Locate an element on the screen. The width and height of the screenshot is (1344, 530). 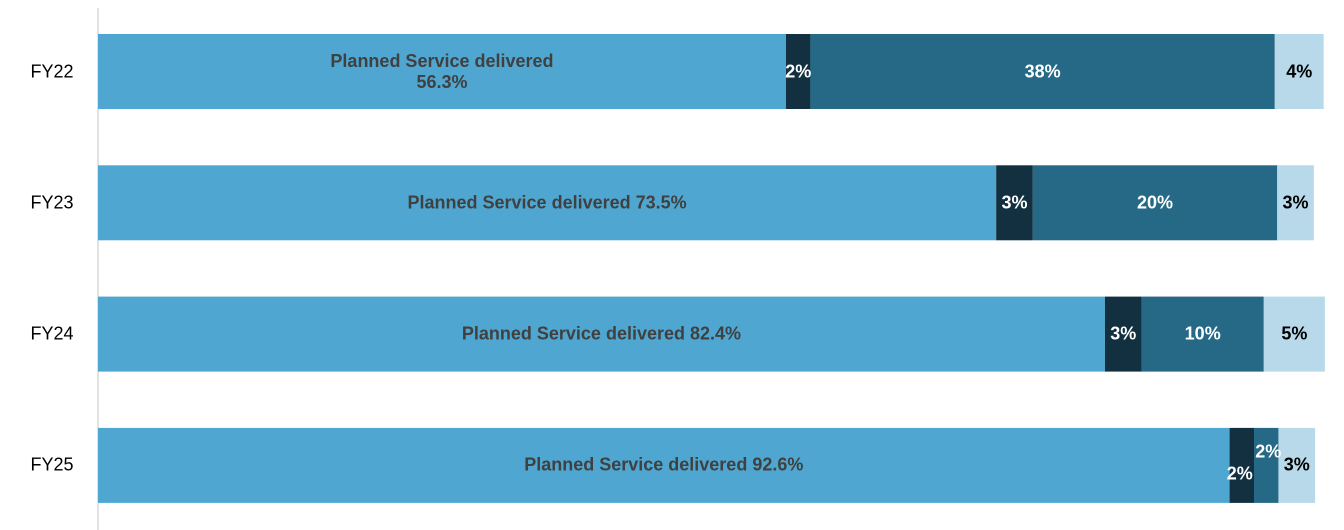
value-label: Planned Service delivered 92.6% is located at coordinates (664, 464).